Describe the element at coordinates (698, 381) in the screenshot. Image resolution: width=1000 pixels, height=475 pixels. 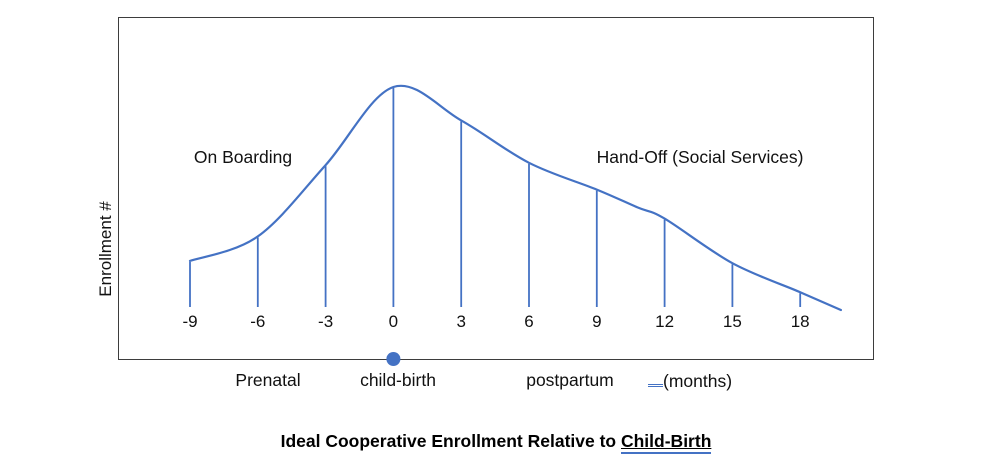
I see `months-text: (months)` at that location.